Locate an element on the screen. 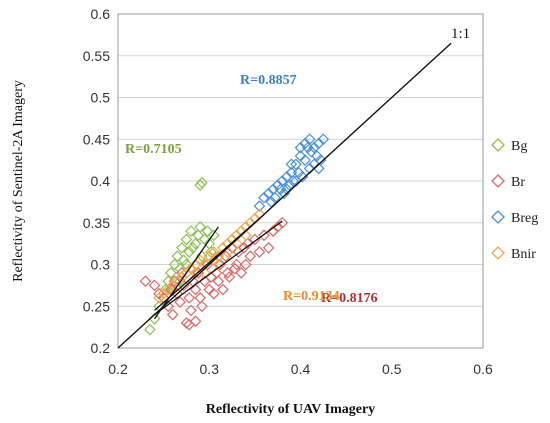 This screenshot has height=423, width=550. y-tick-label: 0.45 is located at coordinates (96, 139).